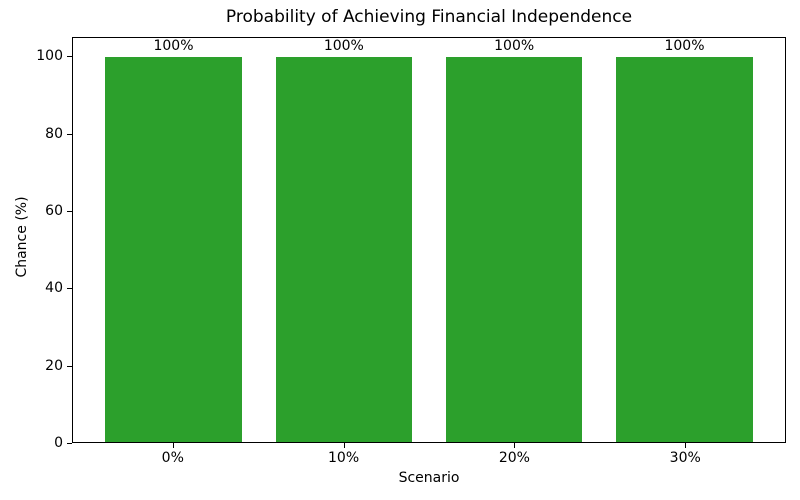  Describe the element at coordinates (172, 458) in the screenshot. I see `x-tick-label: 0%` at that location.